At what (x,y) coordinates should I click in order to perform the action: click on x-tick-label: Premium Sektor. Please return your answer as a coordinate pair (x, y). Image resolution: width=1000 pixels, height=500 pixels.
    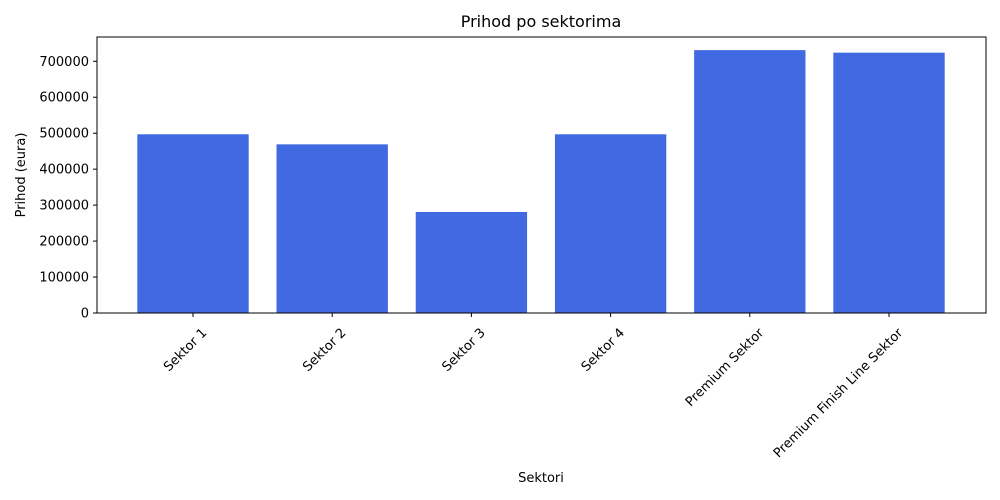
    Looking at the image, I should click on (725, 367).